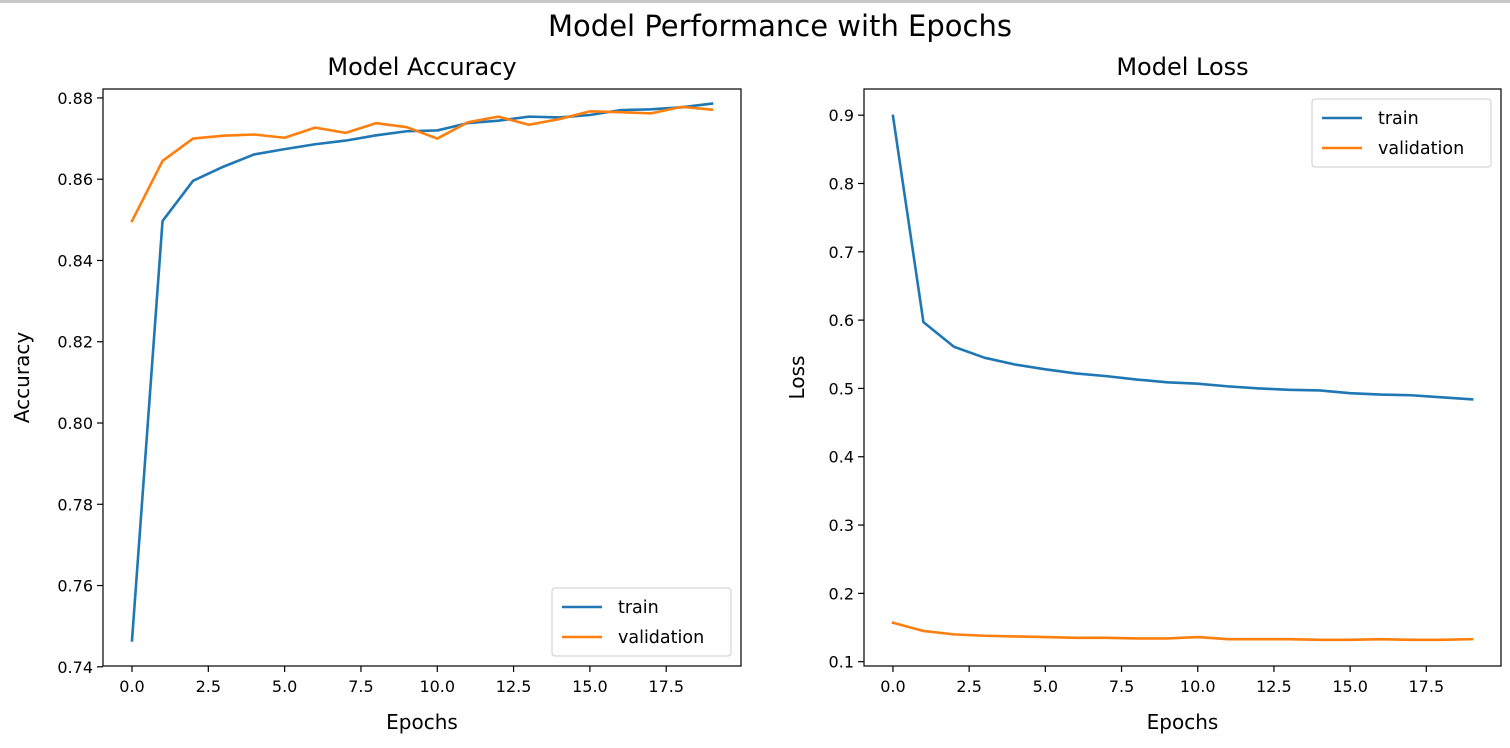 This screenshot has width=1510, height=748. I want to click on loss-y-tick-label: 0.1, so click(841, 662).